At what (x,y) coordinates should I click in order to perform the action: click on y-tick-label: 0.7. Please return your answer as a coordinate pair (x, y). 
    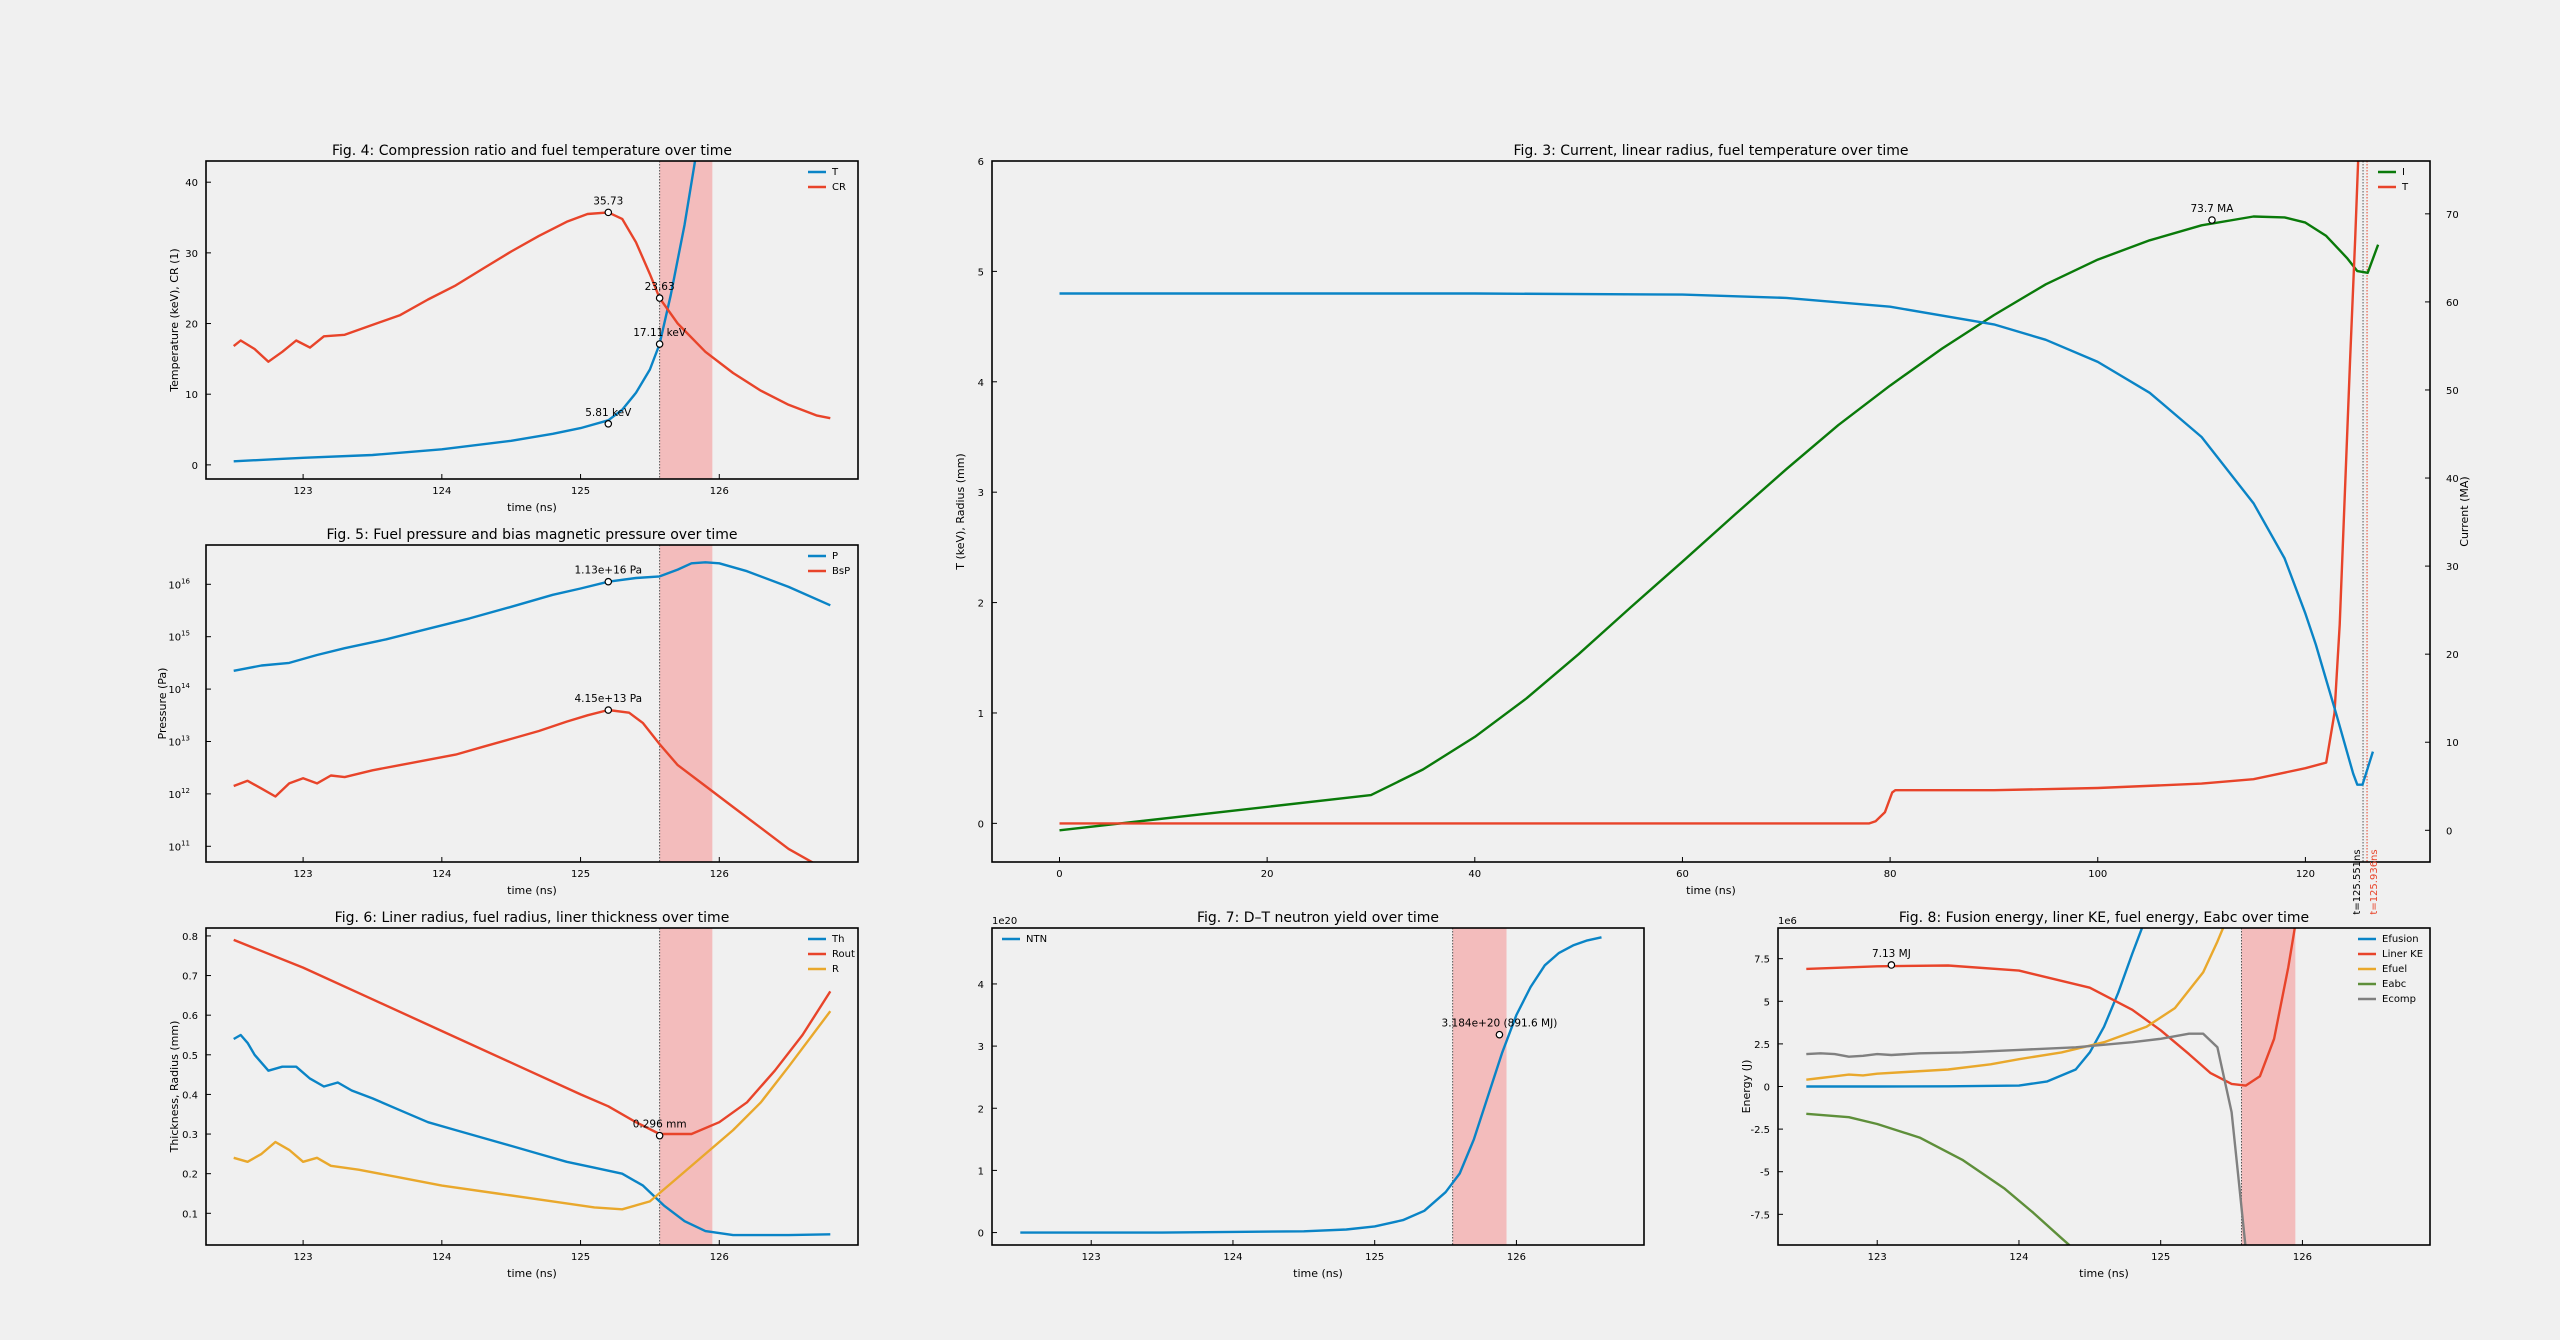
    Looking at the image, I should click on (190, 977).